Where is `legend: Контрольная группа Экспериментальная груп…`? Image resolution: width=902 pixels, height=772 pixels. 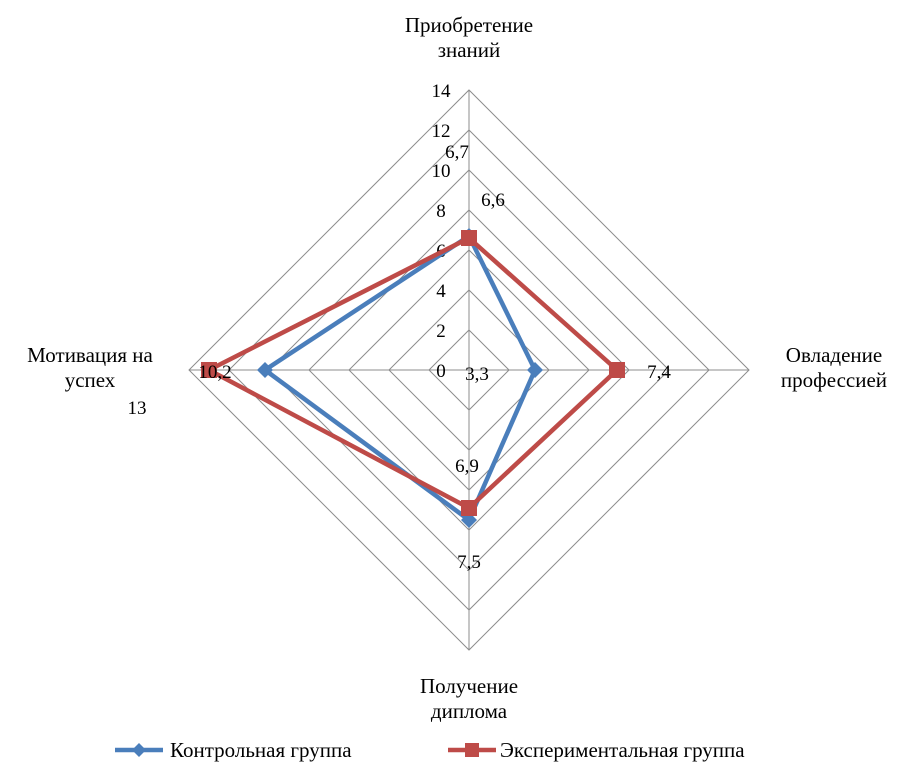
legend: Контрольная группа Экспериментальная груп… is located at coordinates (430, 750).